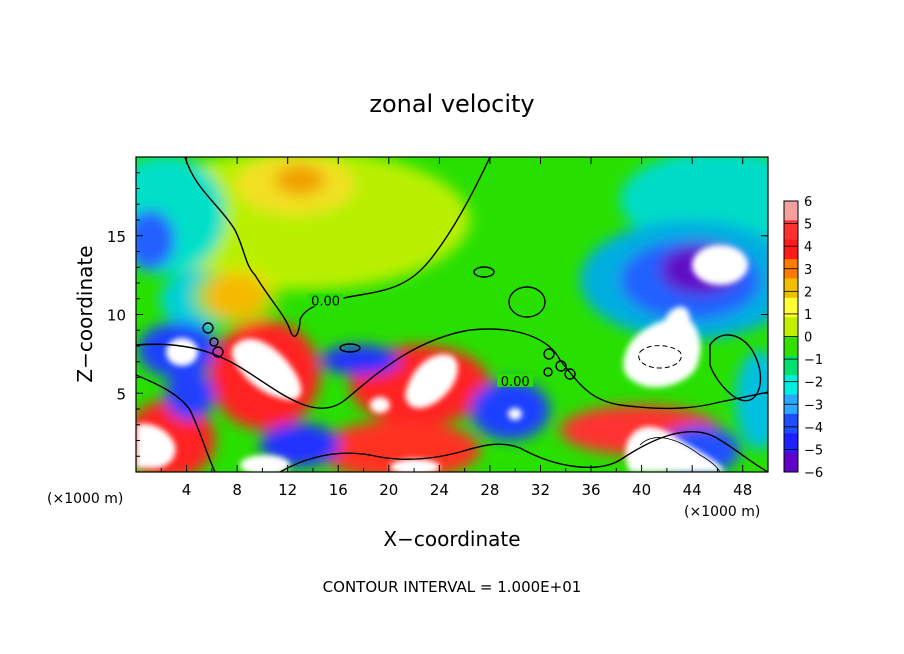 This screenshot has height=654, width=904. What do you see at coordinates (813, 473) in the screenshot?
I see `colorbar-tick-label: −6` at bounding box center [813, 473].